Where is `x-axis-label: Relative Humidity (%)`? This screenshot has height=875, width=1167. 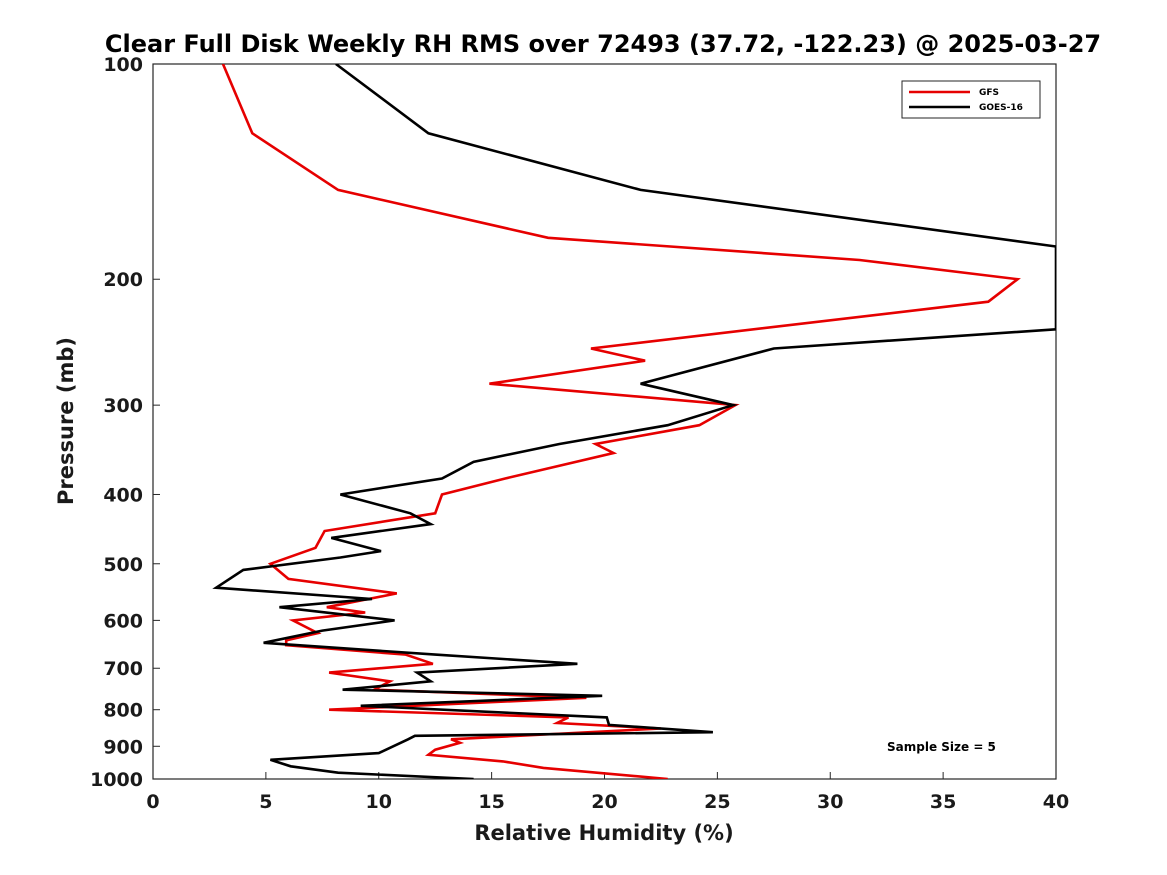
x-axis-label: Relative Humidity (%) is located at coordinates (603, 833).